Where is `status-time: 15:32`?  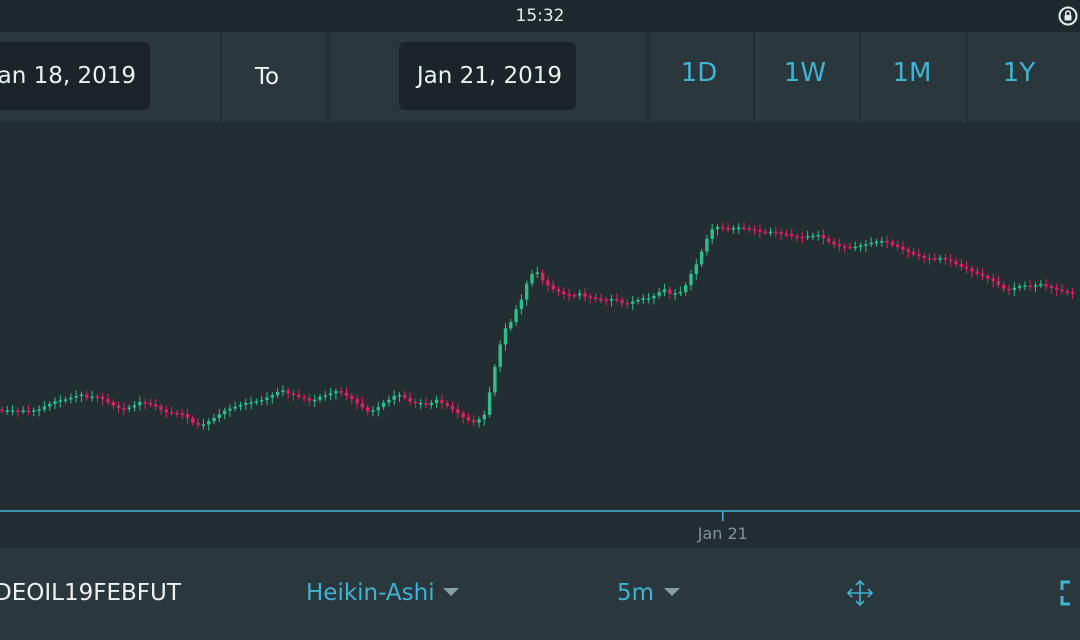 status-time: 15:32 is located at coordinates (540, 16).